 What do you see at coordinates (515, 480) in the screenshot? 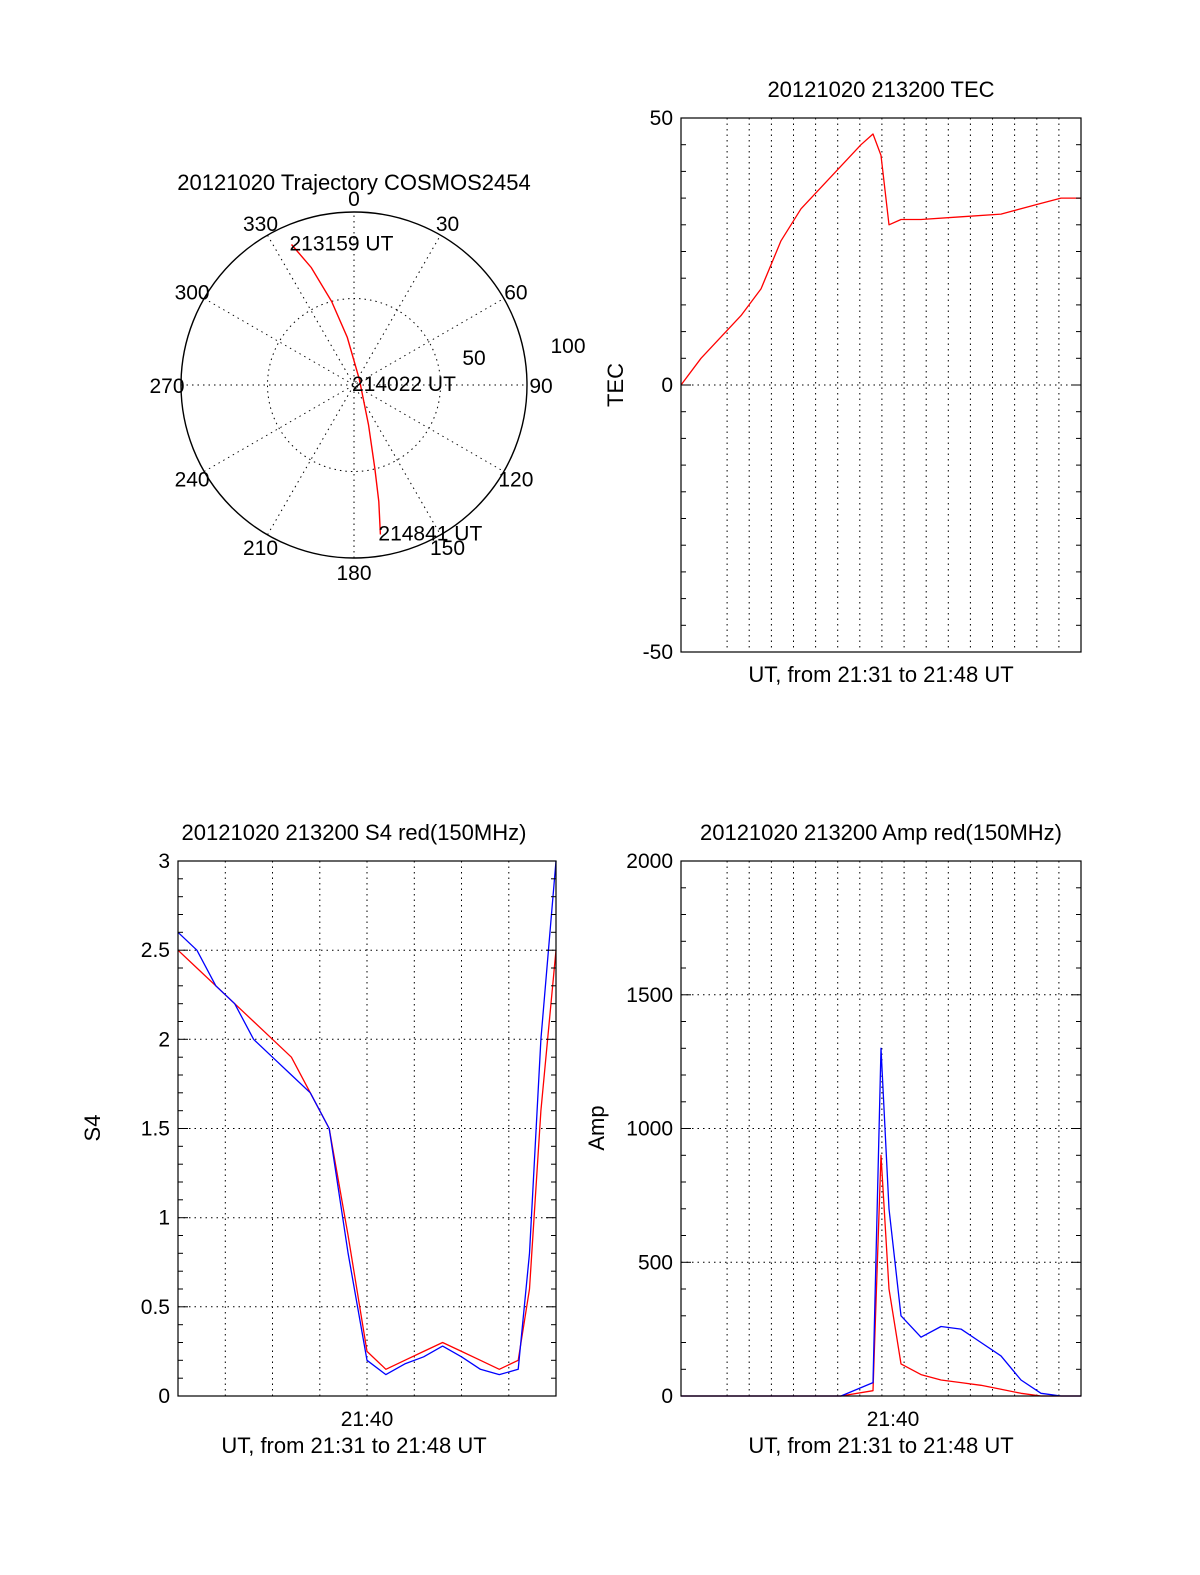
I see `polar-angle-label: 120` at bounding box center [515, 480].